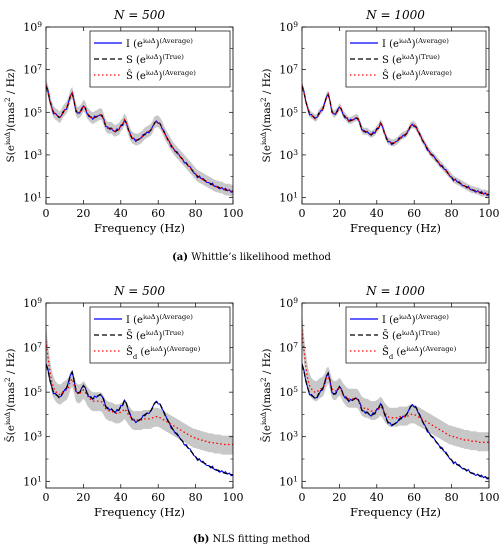 The width and height of the screenshot is (503, 550). I want to click on panel-bottom-left-series-true, so click(139, 420).